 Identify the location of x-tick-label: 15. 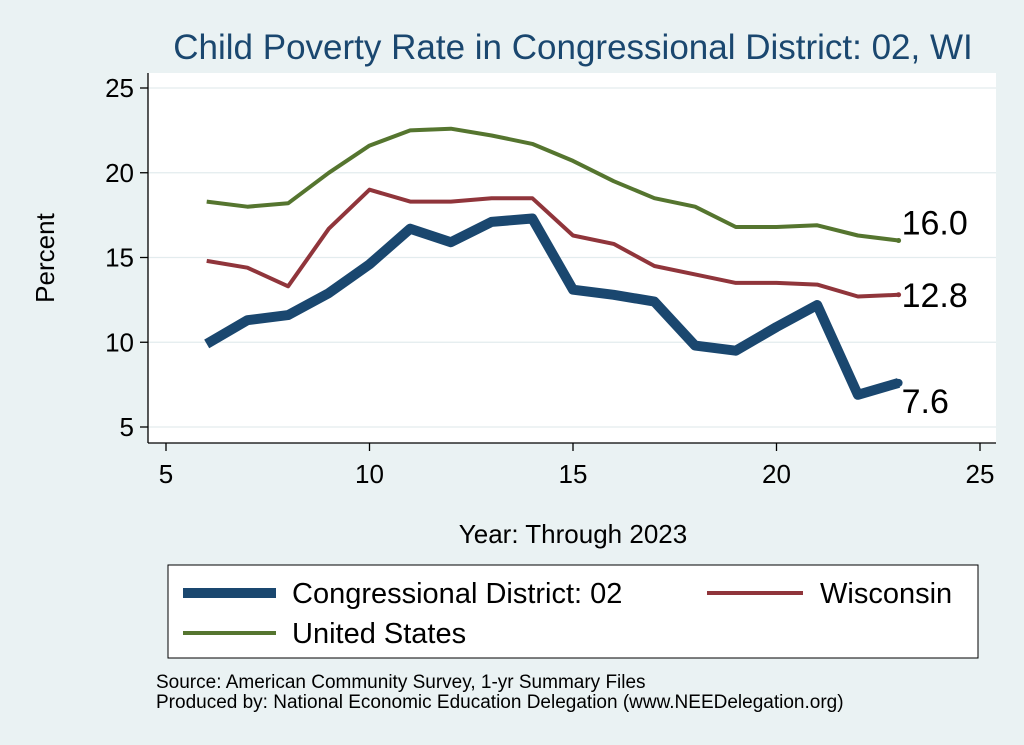
(573, 474).